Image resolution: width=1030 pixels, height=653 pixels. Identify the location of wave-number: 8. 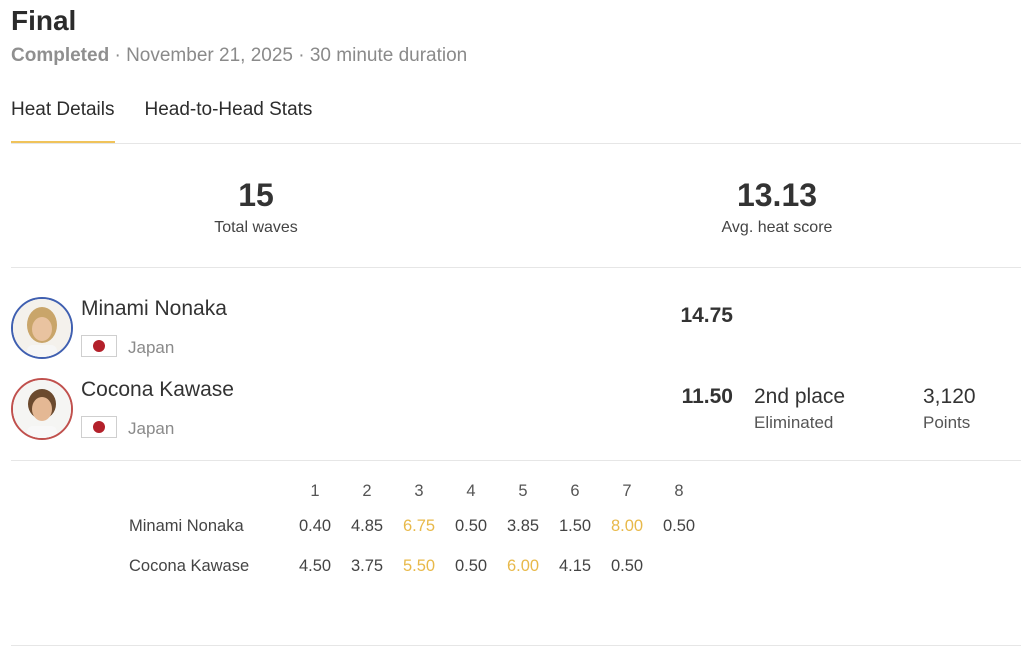
(679, 490).